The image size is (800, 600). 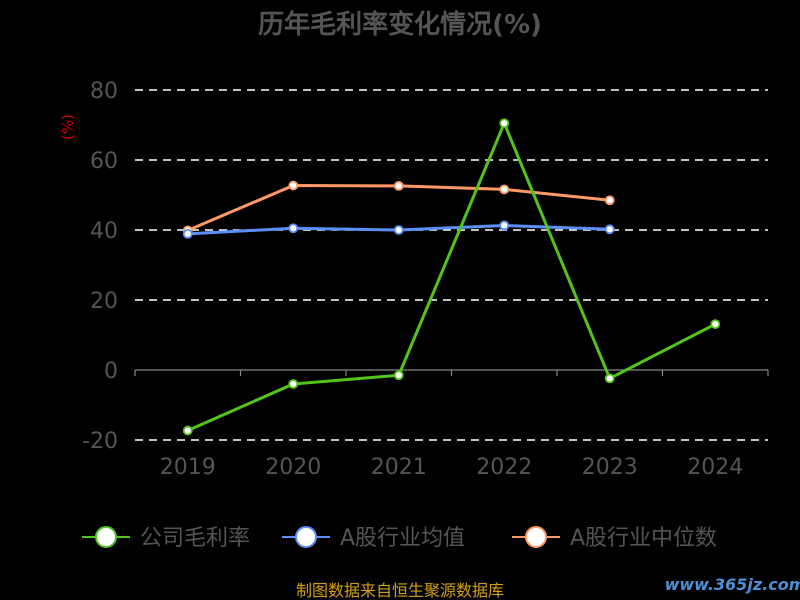 What do you see at coordinates (104, 301) in the screenshot?
I see `y-tick-label: 20` at bounding box center [104, 301].